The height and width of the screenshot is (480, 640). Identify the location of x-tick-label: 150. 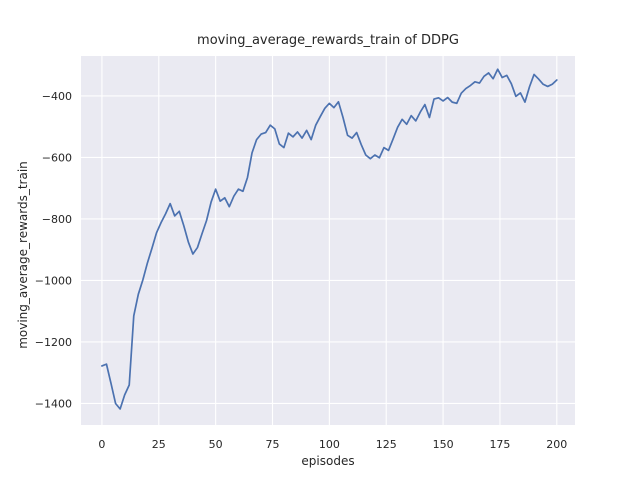
(443, 444).